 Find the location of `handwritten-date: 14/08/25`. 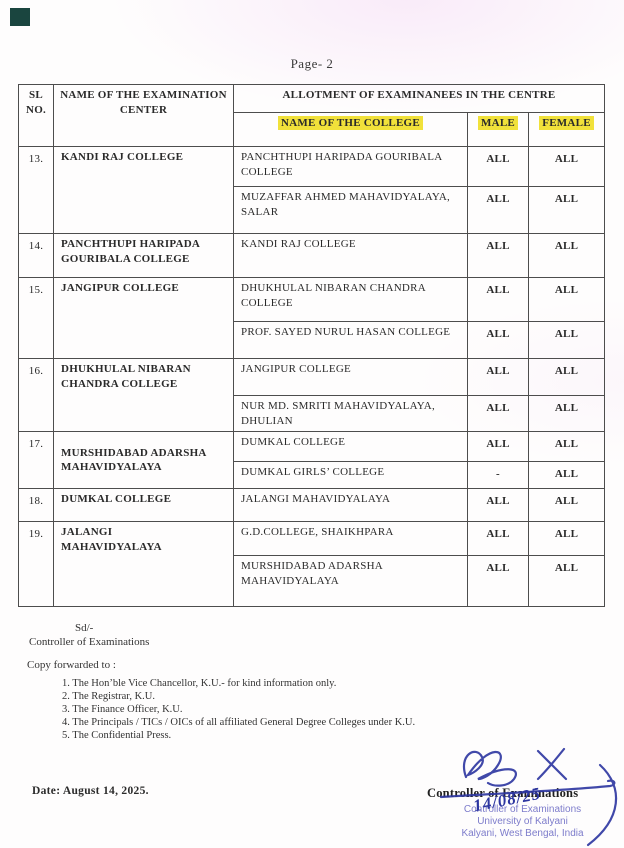

handwritten-date: 14/08/25 is located at coordinates (507, 800).